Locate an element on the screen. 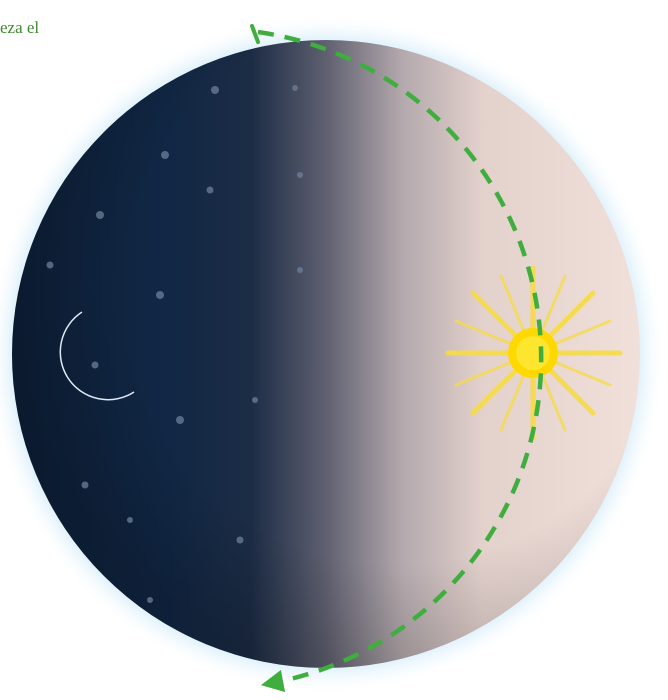  caption-text: eza el is located at coordinates (20, 27).